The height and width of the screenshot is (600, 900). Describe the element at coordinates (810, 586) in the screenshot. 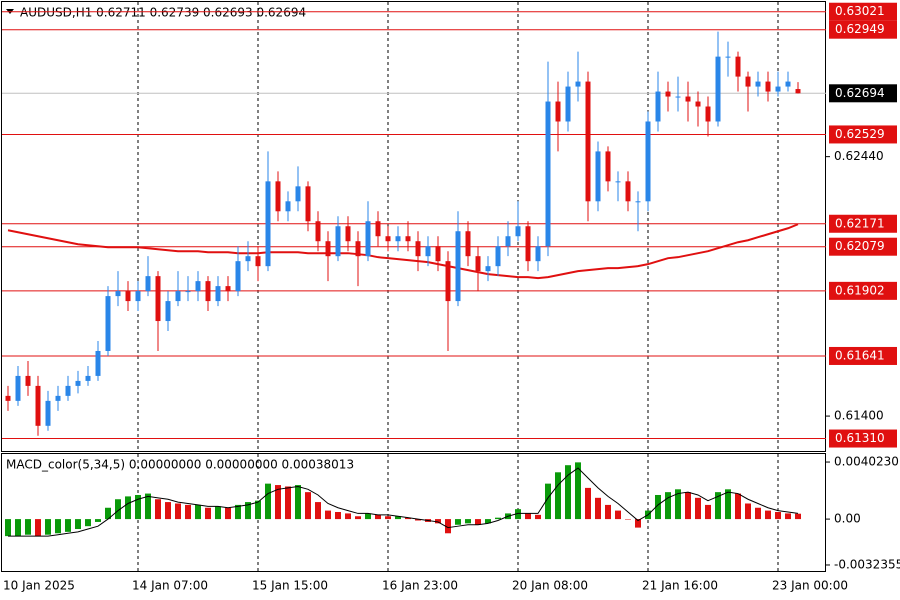

I see `x-tick-label: 23 Jan 00:00` at that location.